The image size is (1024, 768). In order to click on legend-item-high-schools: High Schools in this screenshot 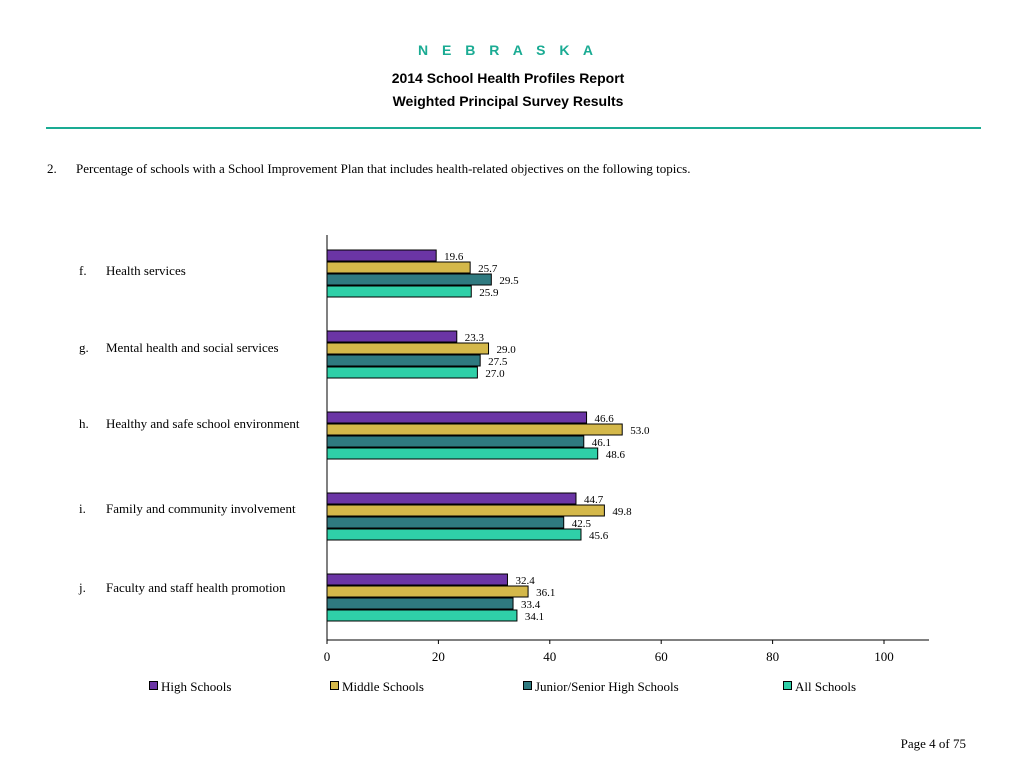, I will do `click(190, 687)`.